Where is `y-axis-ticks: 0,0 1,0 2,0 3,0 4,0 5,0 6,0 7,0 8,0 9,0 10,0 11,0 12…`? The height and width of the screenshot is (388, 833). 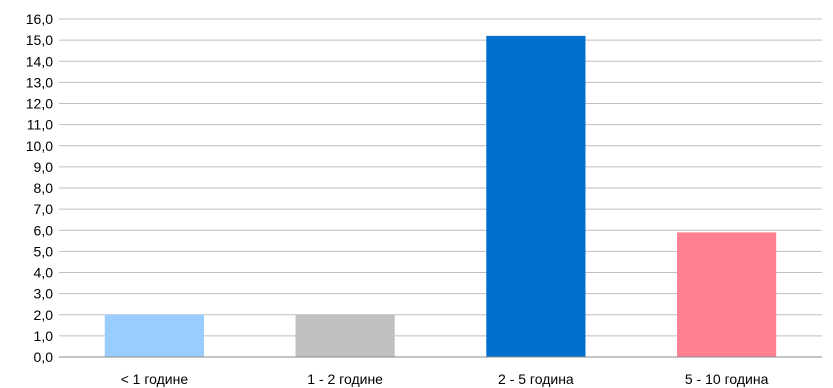 y-axis-ticks: 0,0 1,0 2,0 3,0 4,0 5,0 6,0 7,0 8,0 9,0 10,0 11,0 12… is located at coordinates (39, 188).